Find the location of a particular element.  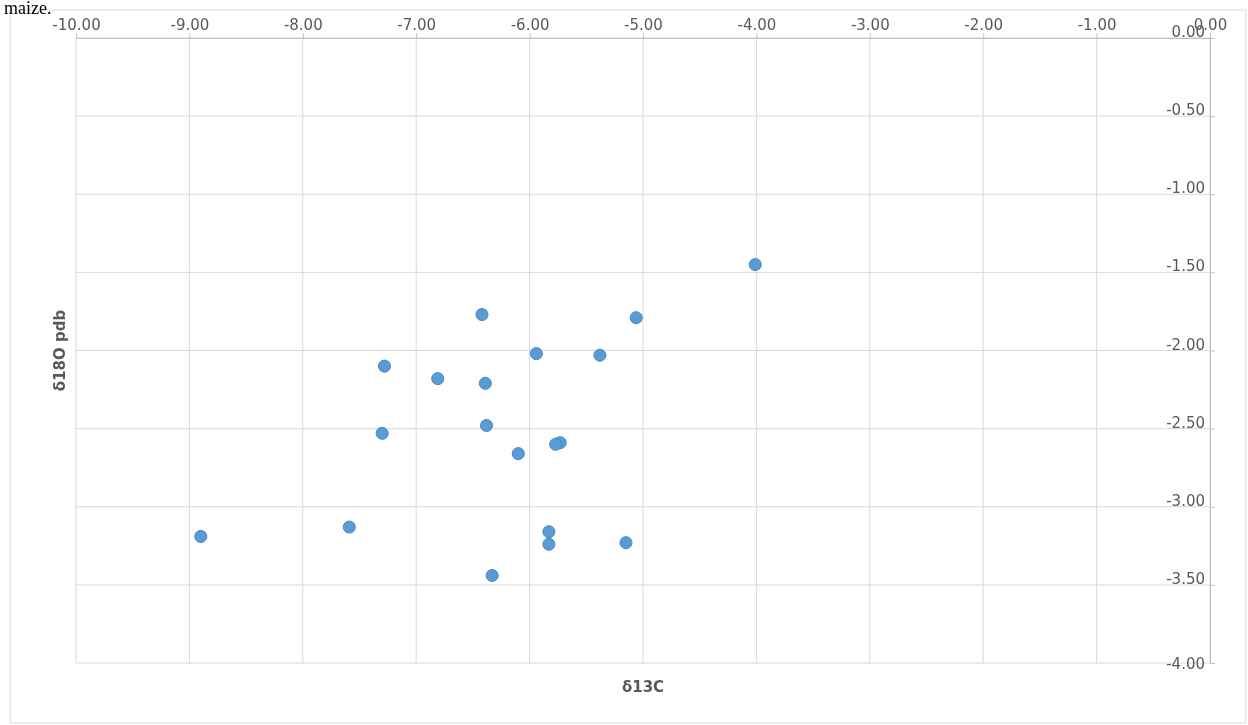

x-tick-label: -3.00 is located at coordinates (870, 25).